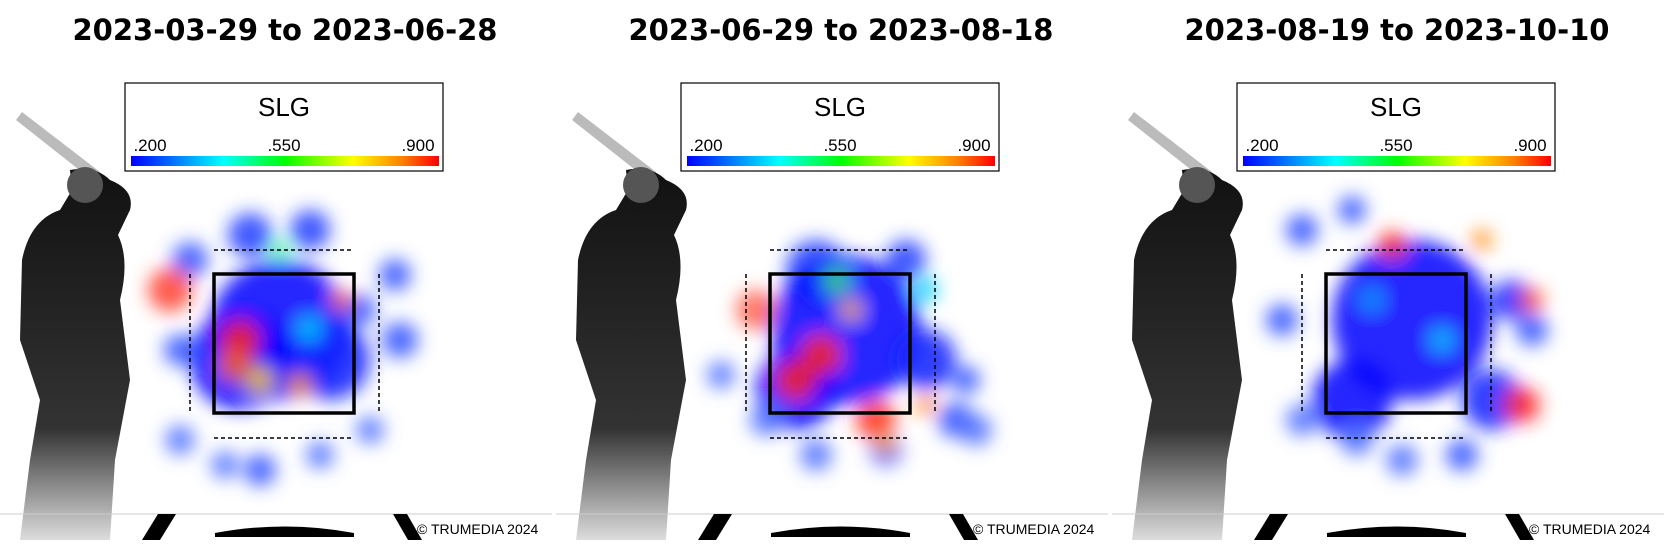  What do you see at coordinates (841, 30) in the screenshot?
I see `panel-title: 2023-06-29 to 2023-08-18` at bounding box center [841, 30].